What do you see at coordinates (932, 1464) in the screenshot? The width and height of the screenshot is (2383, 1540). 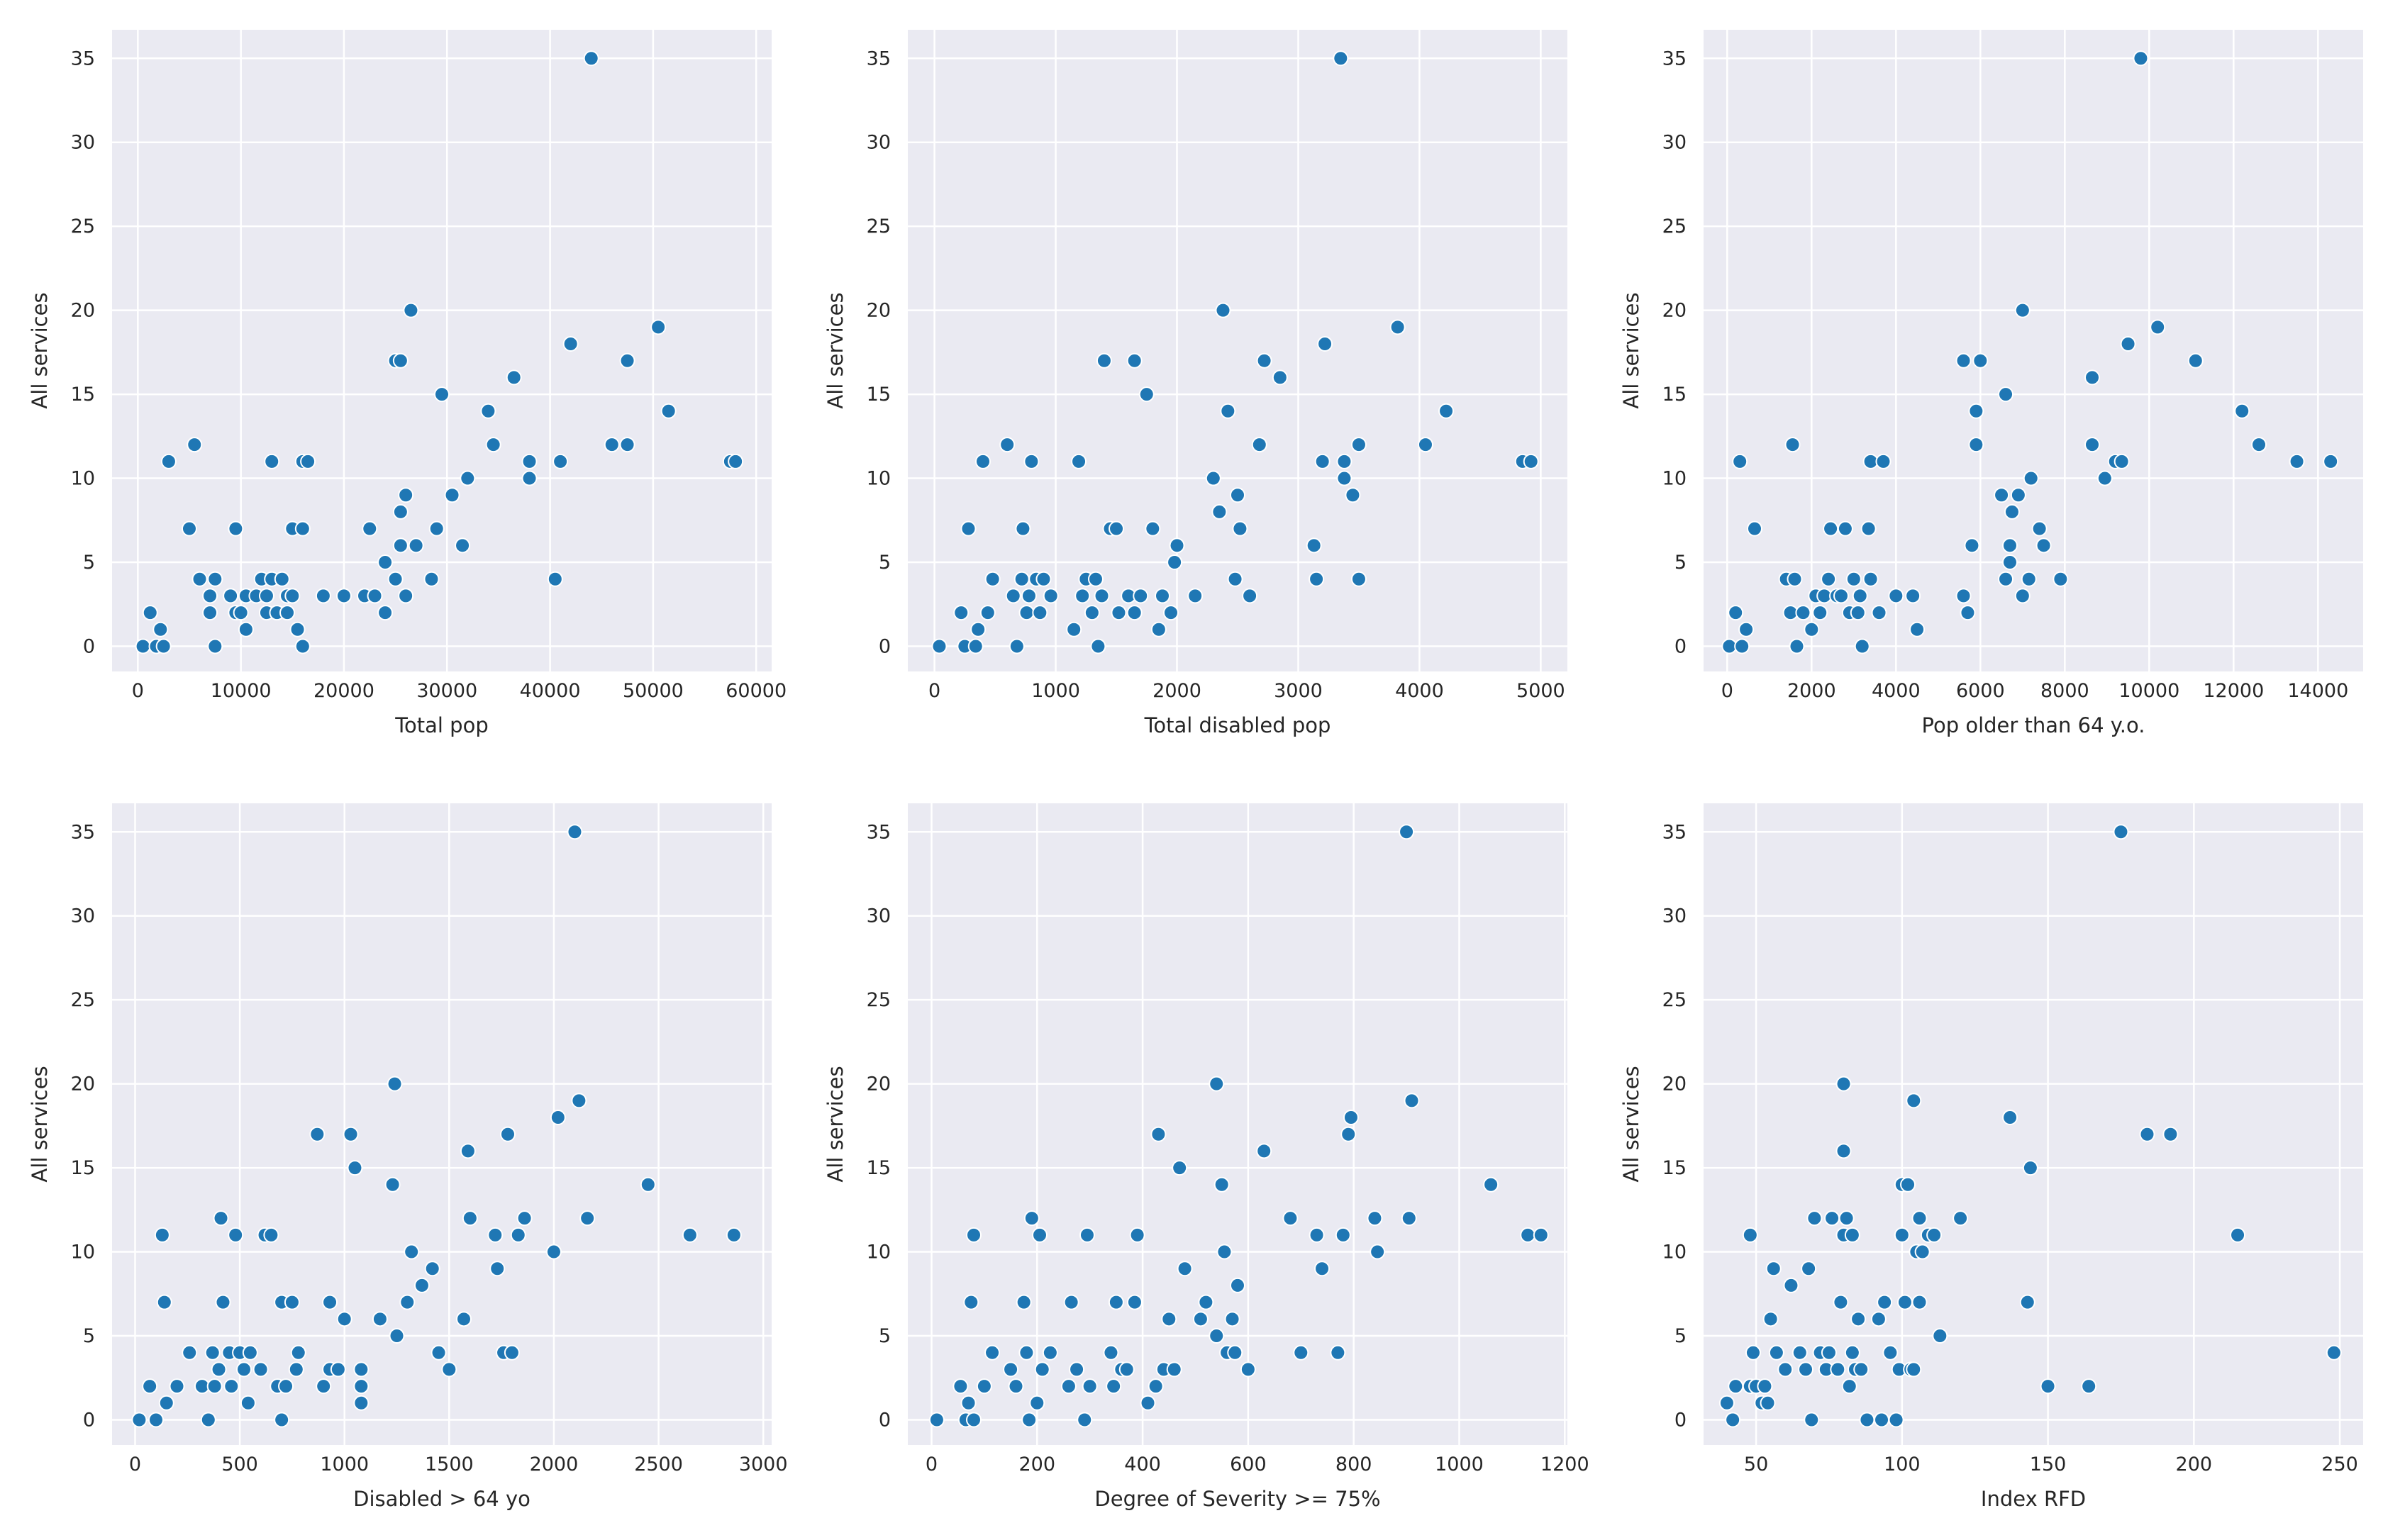 I see `x-tick-label: 0` at bounding box center [932, 1464].